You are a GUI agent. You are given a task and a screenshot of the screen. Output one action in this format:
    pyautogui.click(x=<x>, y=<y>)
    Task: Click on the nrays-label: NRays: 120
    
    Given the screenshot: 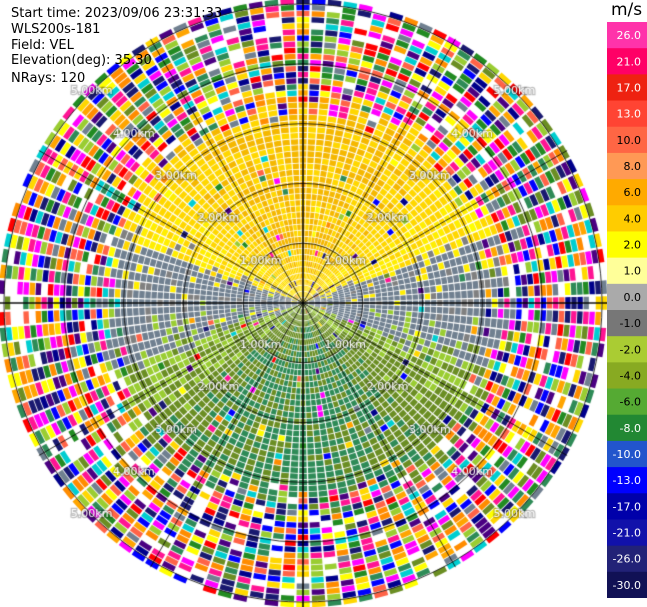 What is the action you would take?
    pyautogui.click(x=48, y=78)
    